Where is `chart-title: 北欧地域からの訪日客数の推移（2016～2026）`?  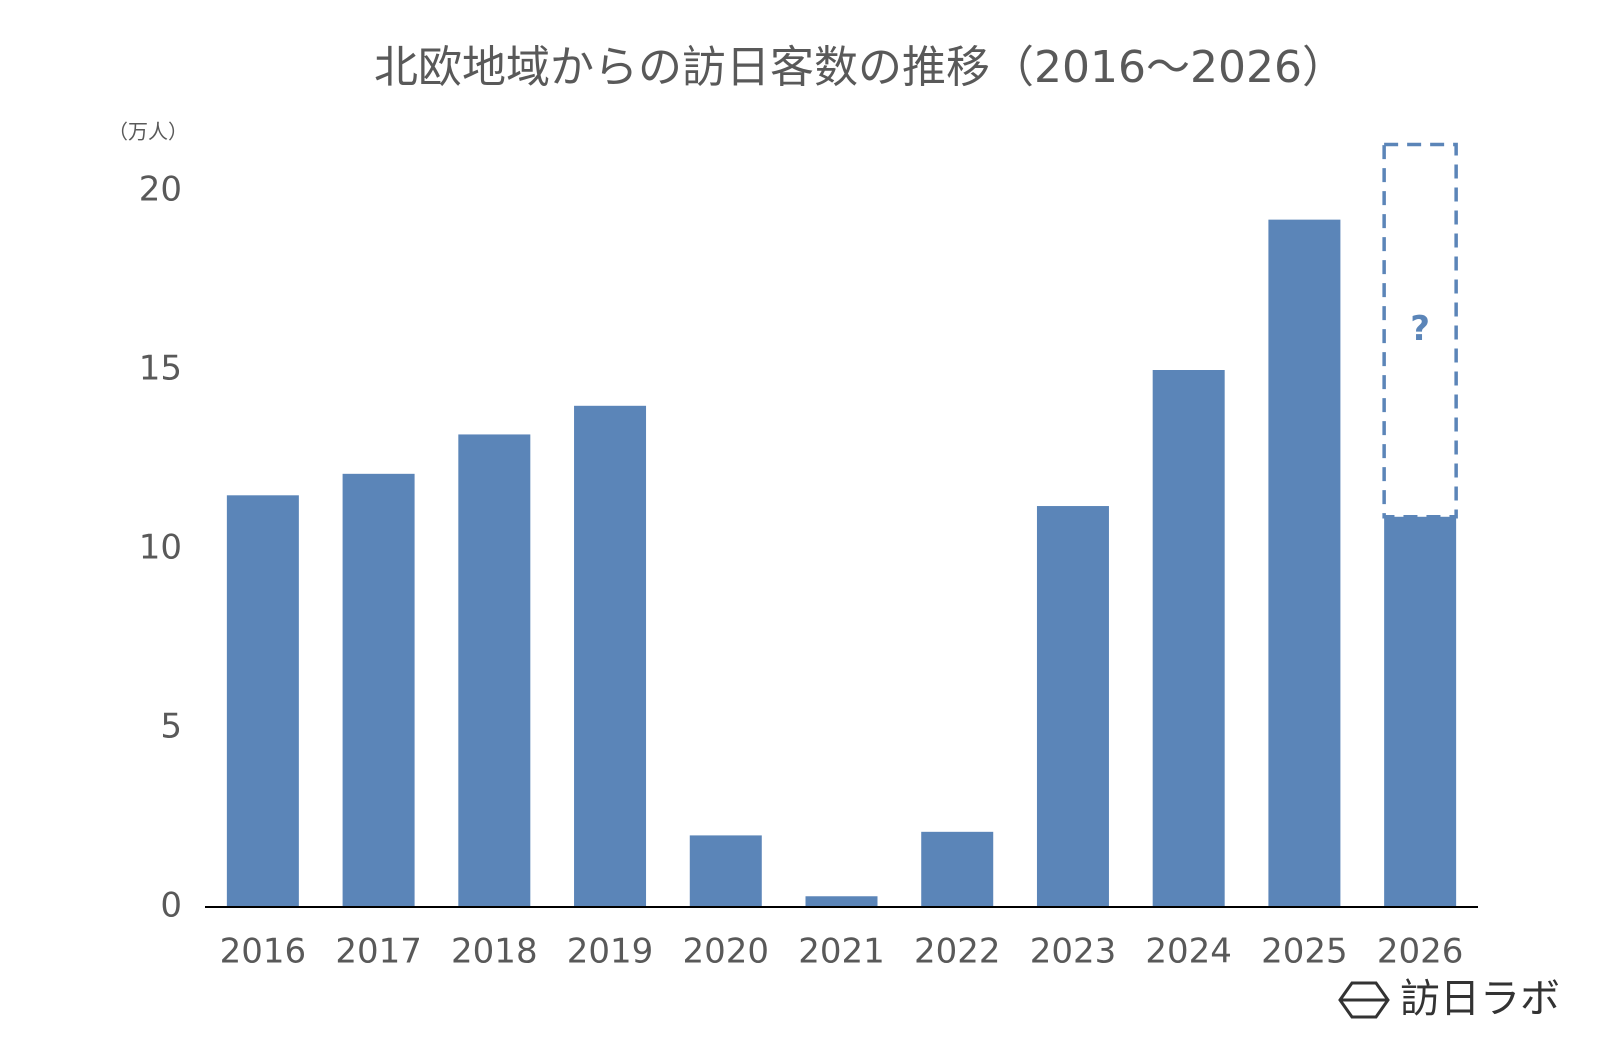
chart-title: 北欧地域からの訪日客数の推移（2016～2026） is located at coordinates (860, 67).